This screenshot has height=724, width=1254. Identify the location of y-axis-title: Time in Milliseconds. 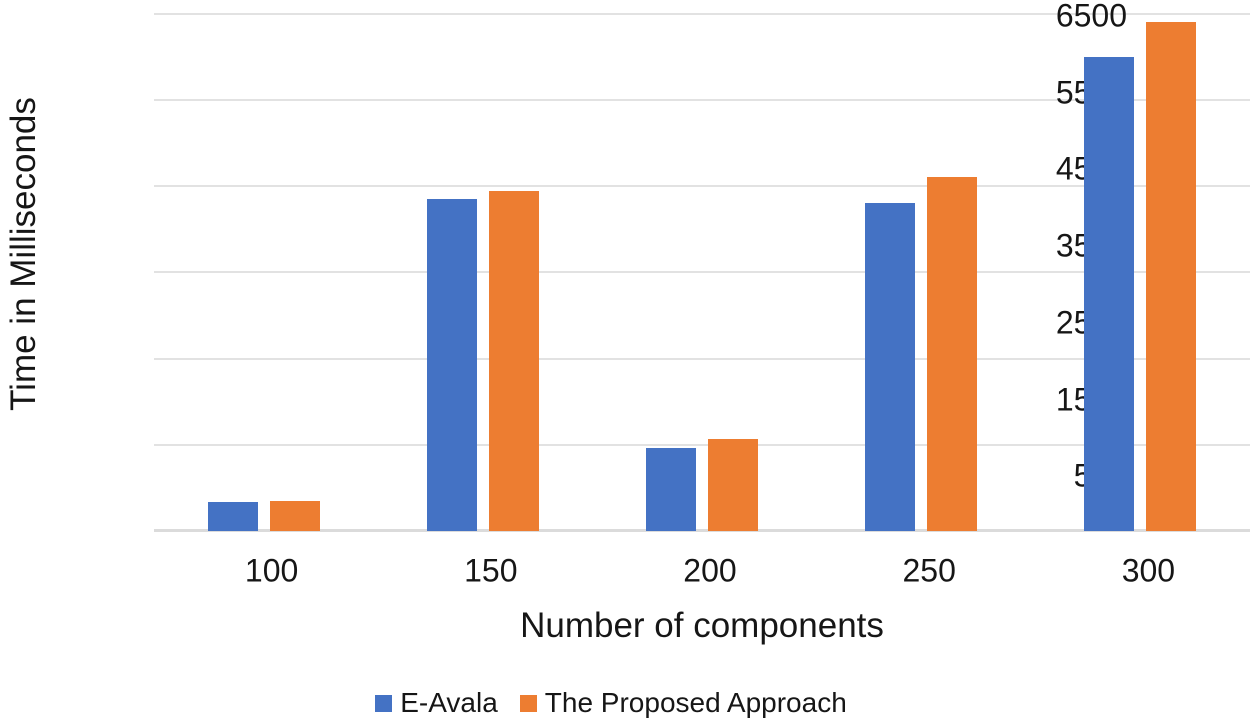
(23, 254).